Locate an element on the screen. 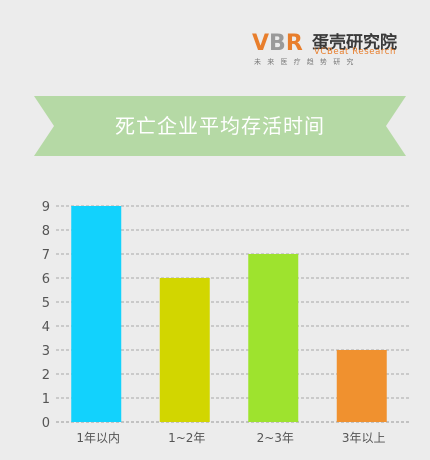 The image size is (430, 460). x-tick-label: 2~3年 is located at coordinates (275, 438).